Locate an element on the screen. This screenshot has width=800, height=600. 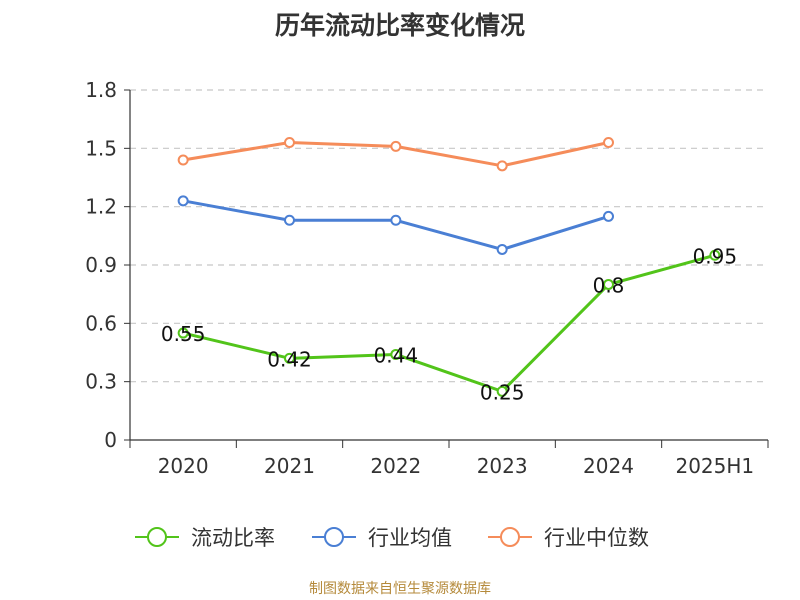
data-label: 0.8 is located at coordinates (609, 285).